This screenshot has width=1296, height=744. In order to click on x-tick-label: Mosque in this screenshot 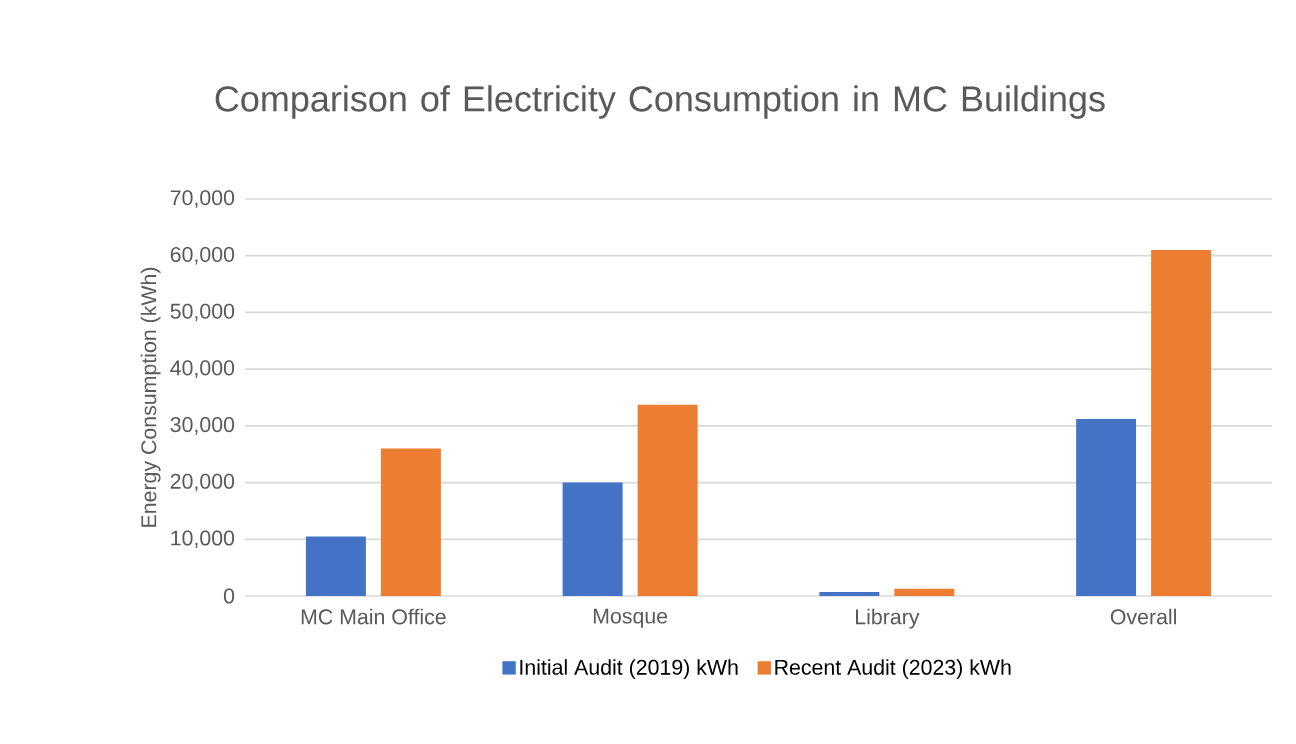, I will do `click(630, 618)`.